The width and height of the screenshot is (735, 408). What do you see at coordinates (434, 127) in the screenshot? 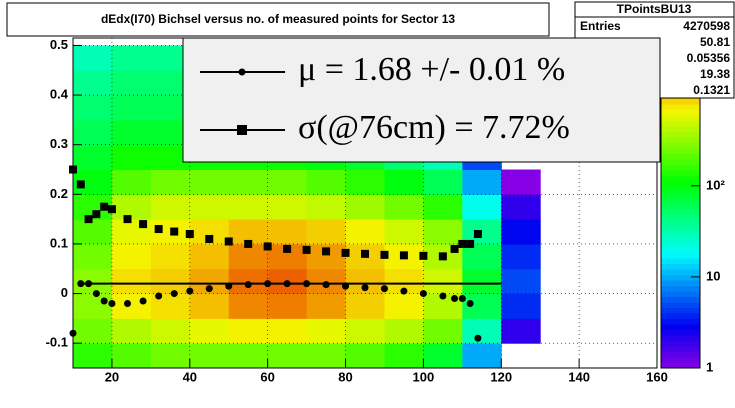
I see `legend-label: σ(@76cm) = 7.72%` at bounding box center [434, 127].